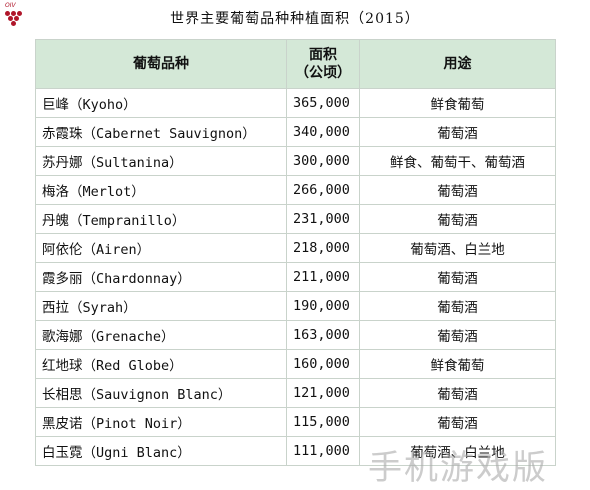 Image resolution: width=590 pixels, height=490 pixels. I want to click on cell-area: 231,000, so click(323, 219).